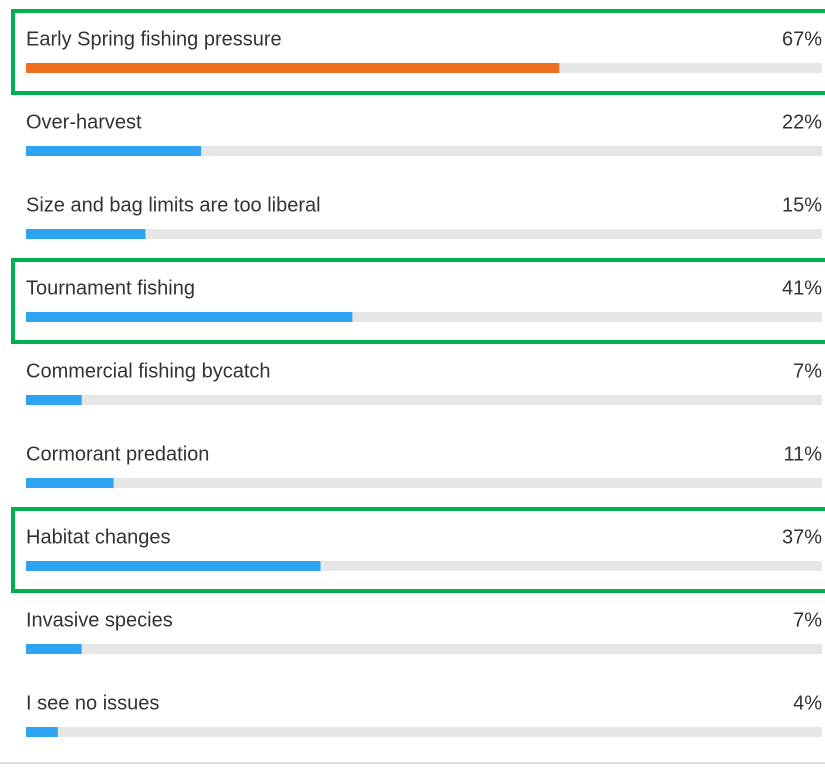 The height and width of the screenshot is (767, 825). Describe the element at coordinates (173, 205) in the screenshot. I see `option-label: Size and bag limits are too liberal` at that location.